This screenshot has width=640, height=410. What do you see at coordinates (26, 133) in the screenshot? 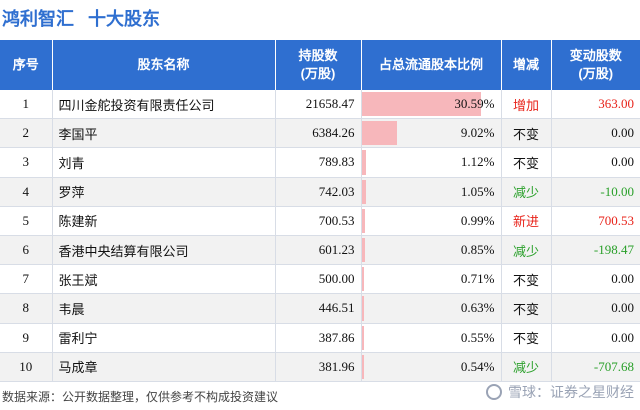
I see `cell-rank: 2` at bounding box center [26, 133].